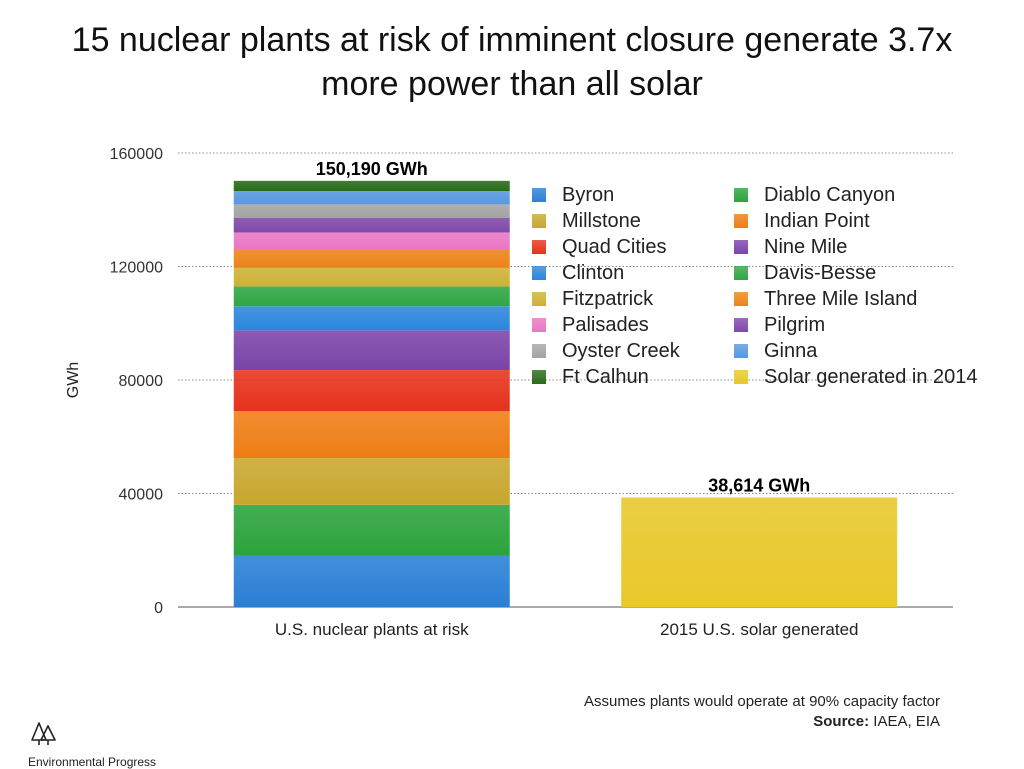 Image resolution: width=1024 pixels, height=769 pixels. Describe the element at coordinates (158, 608) in the screenshot. I see `y-tick-label-0: 0` at that location.